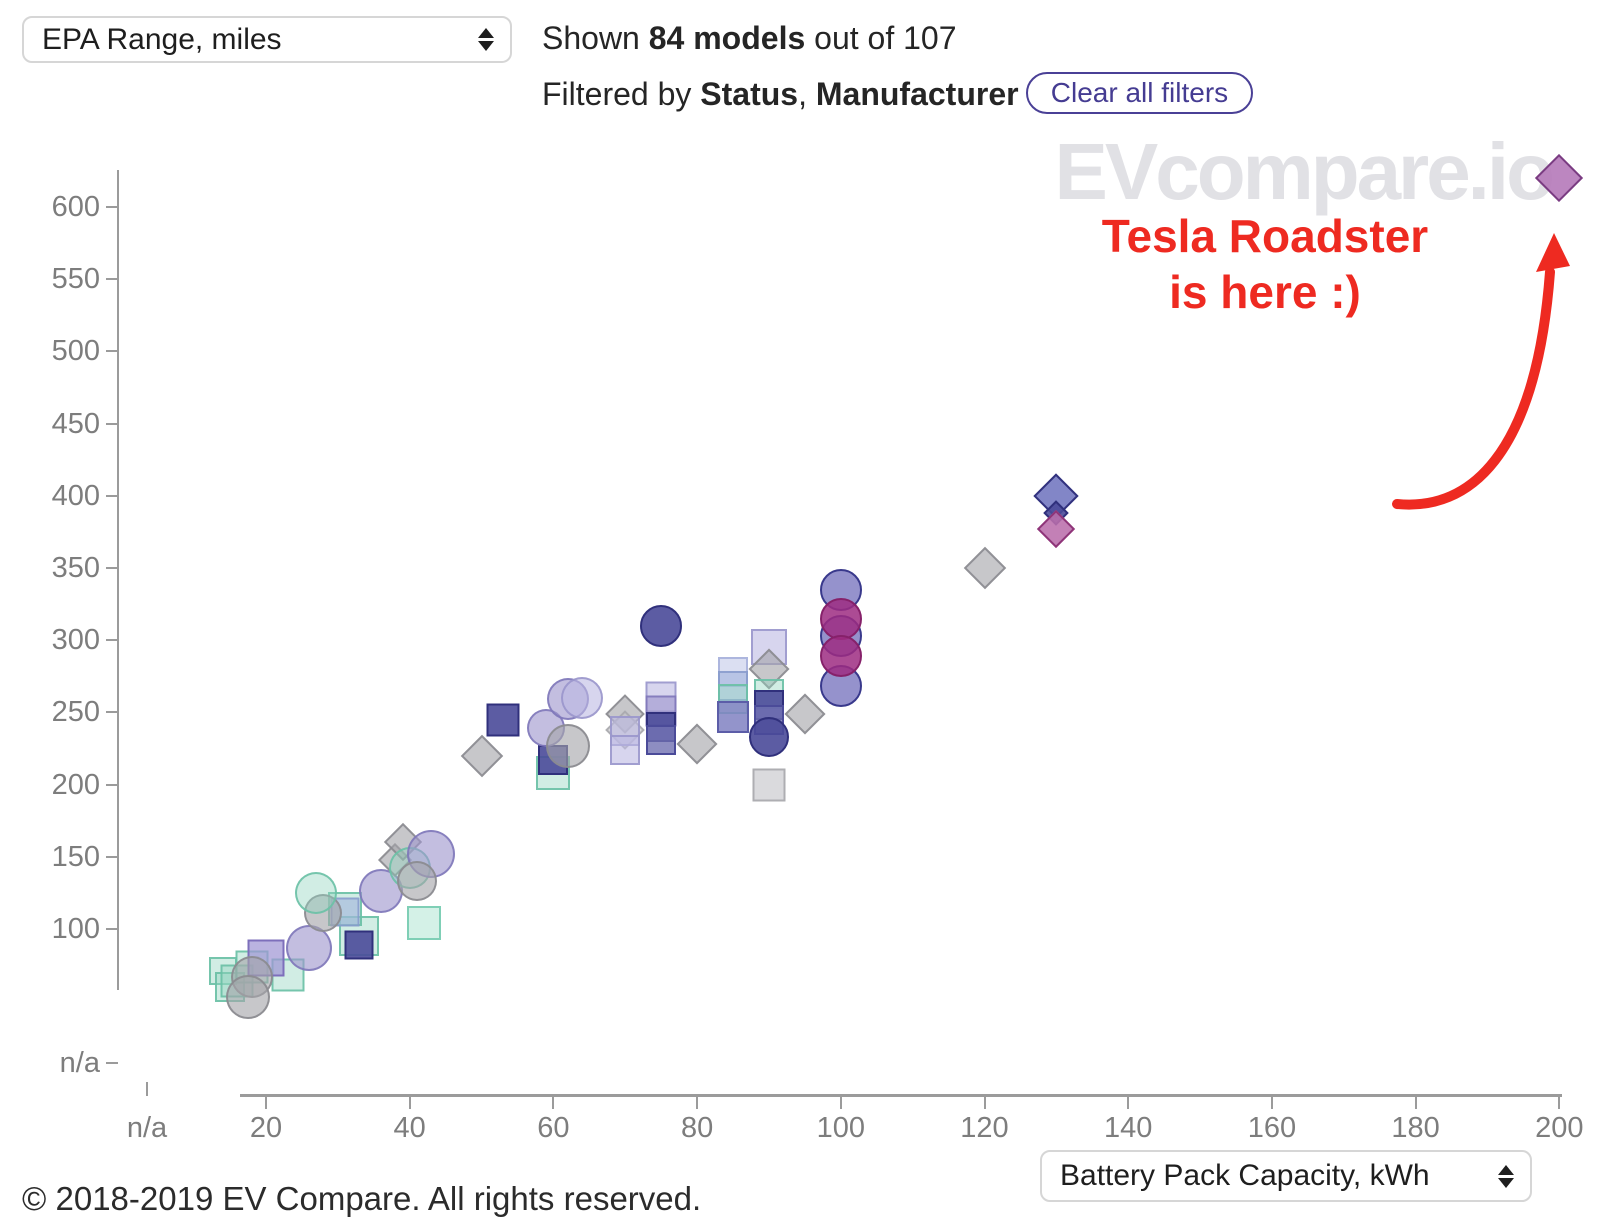  I want to click on y-tick-label: 300, so click(75, 640).